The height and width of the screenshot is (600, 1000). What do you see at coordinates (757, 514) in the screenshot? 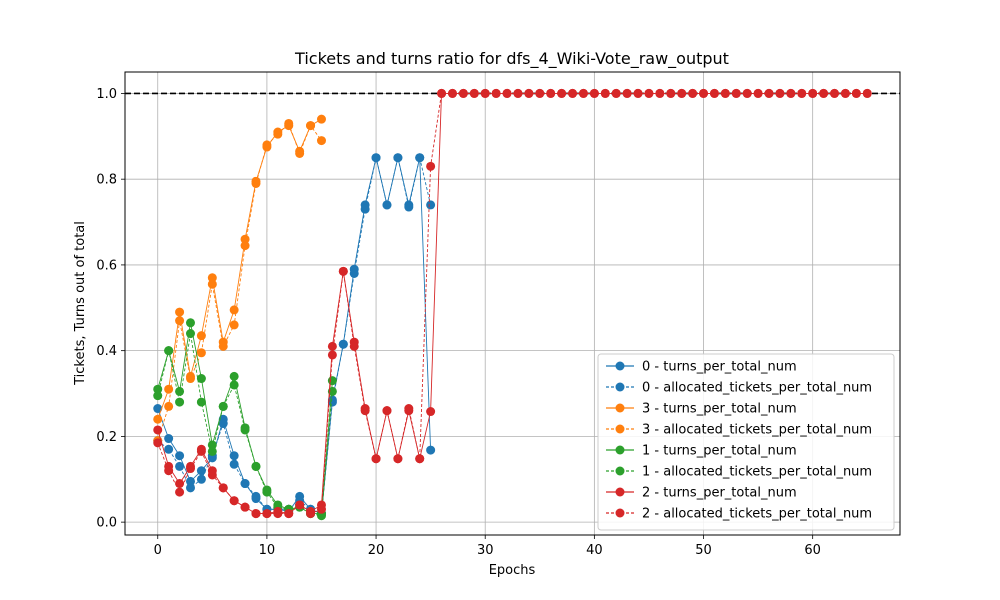
I see `legend-entry: 2 - allocated_tickets_per_total_num` at bounding box center [757, 514].